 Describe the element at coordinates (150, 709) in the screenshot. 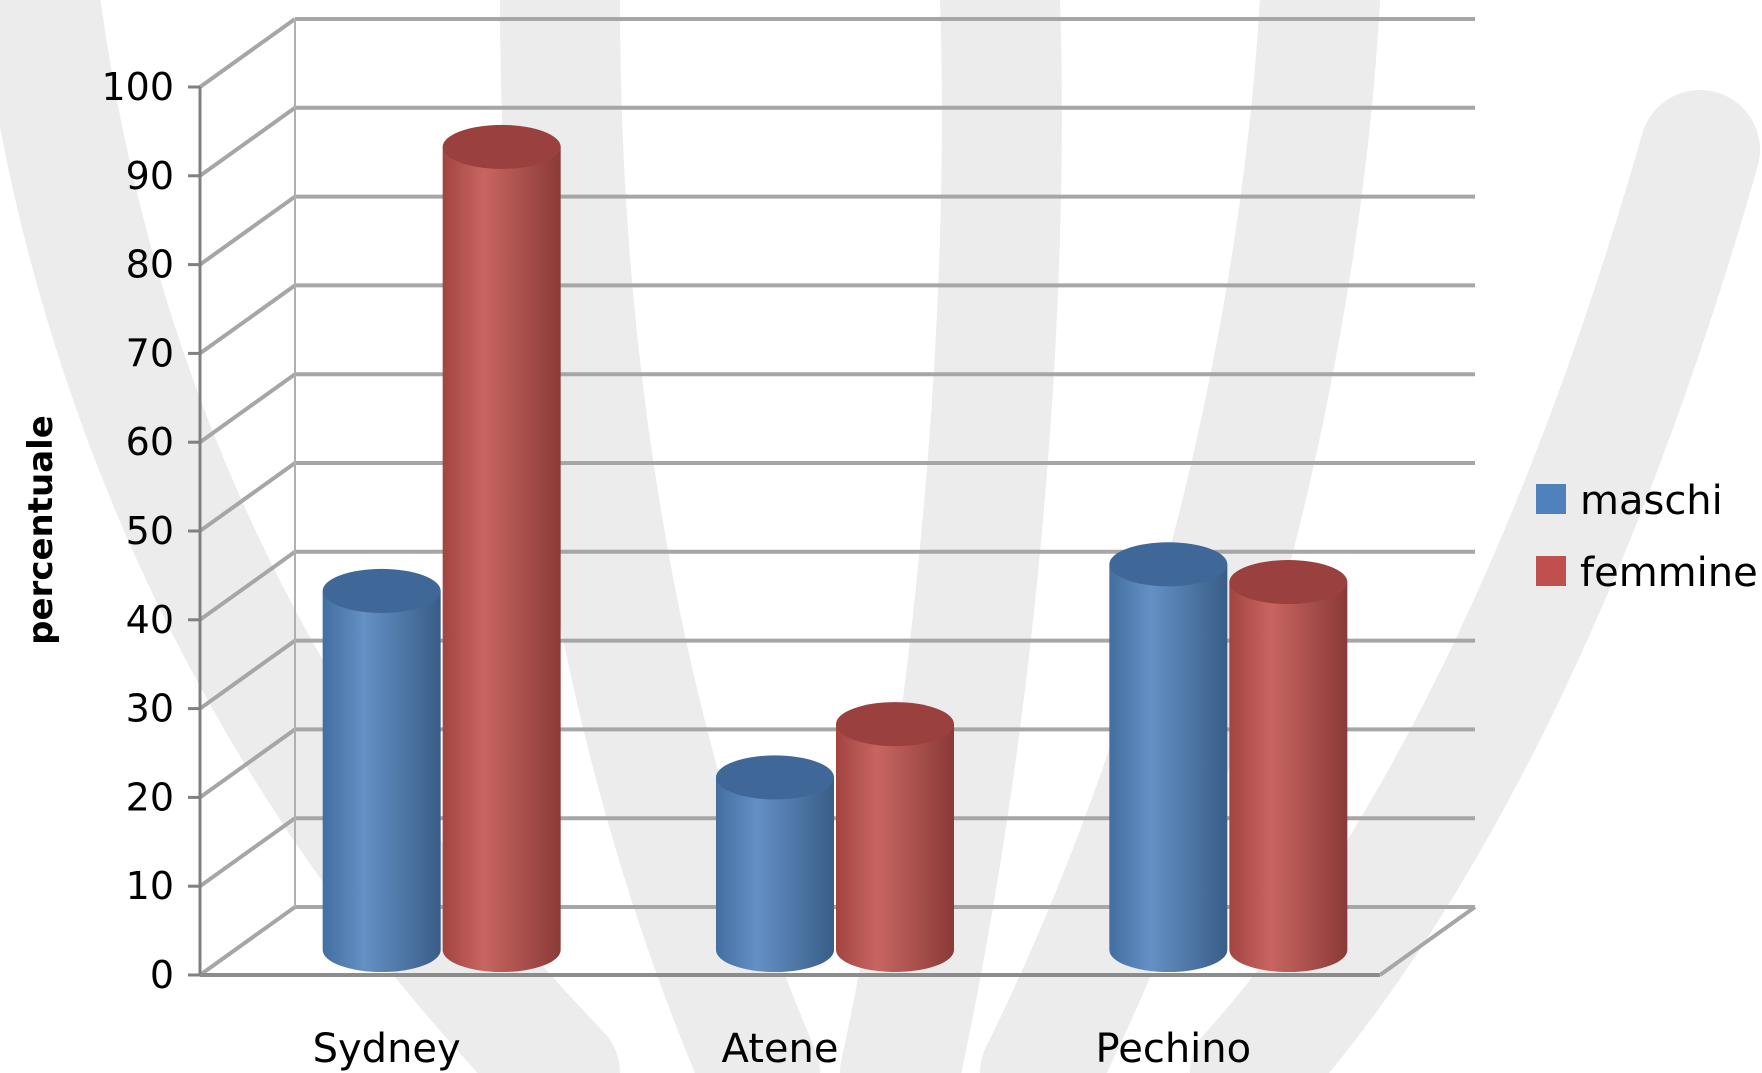

I see `y-tick-label: 30` at that location.